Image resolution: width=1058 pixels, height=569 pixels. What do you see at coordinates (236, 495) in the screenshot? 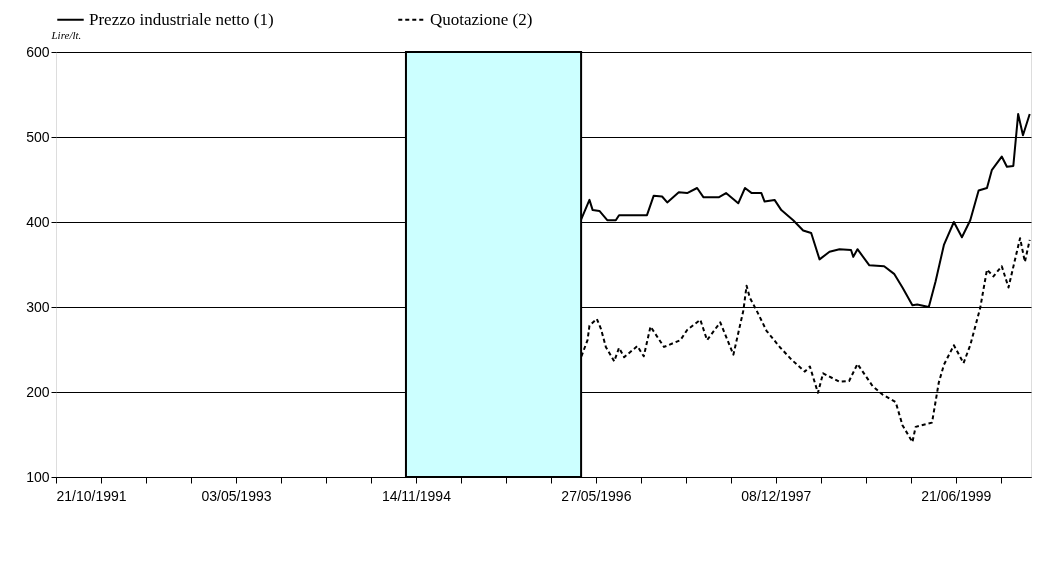
I see `x-tick-label: 03/05/1993` at bounding box center [236, 495].